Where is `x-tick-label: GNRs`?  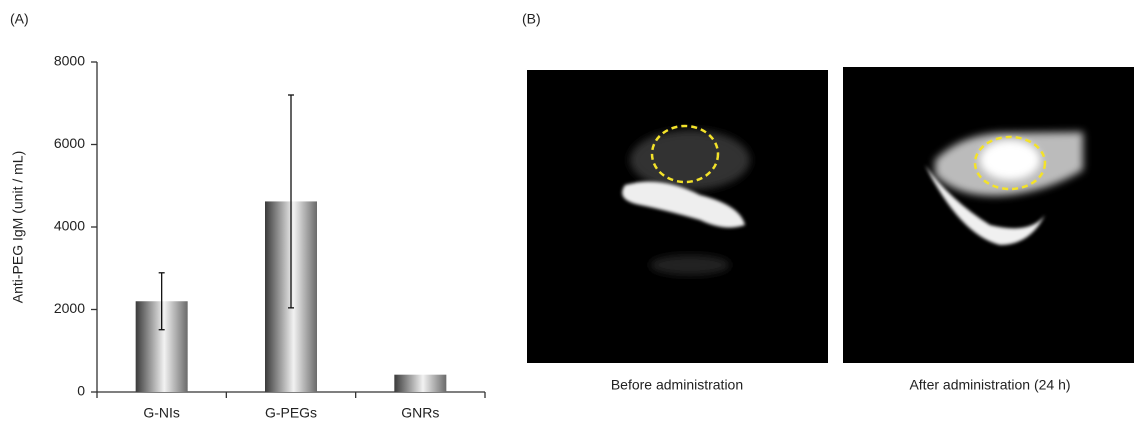
x-tick-label: GNRs is located at coordinates (420, 413).